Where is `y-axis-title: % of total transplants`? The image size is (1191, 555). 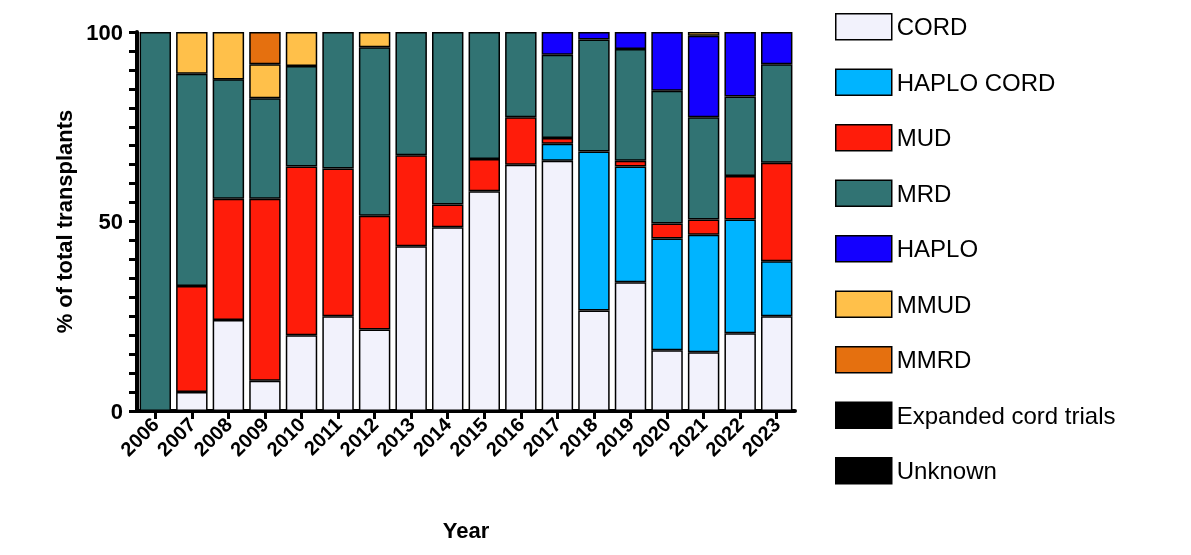 y-axis-title: % of total transplants is located at coordinates (64, 221).